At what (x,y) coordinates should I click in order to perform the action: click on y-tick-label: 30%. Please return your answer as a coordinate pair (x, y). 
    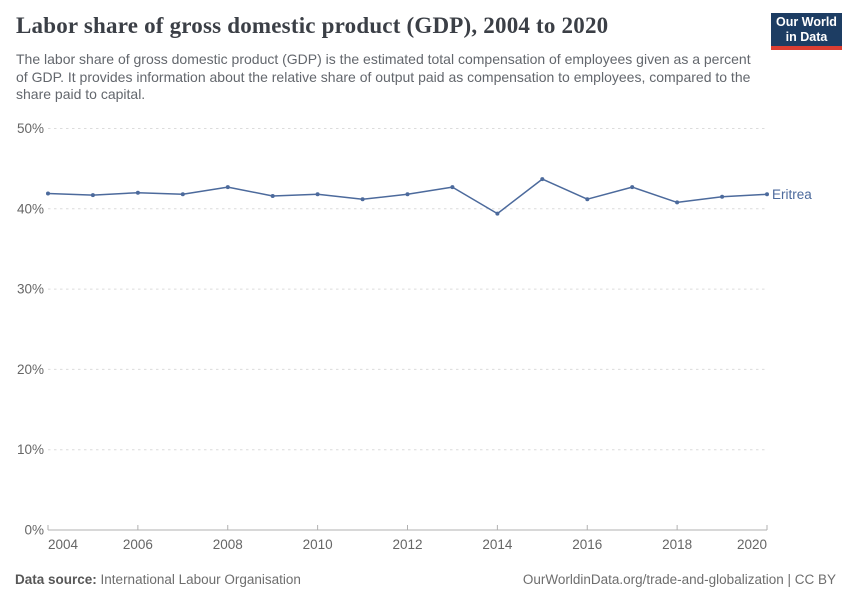
    Looking at the image, I should click on (30, 289).